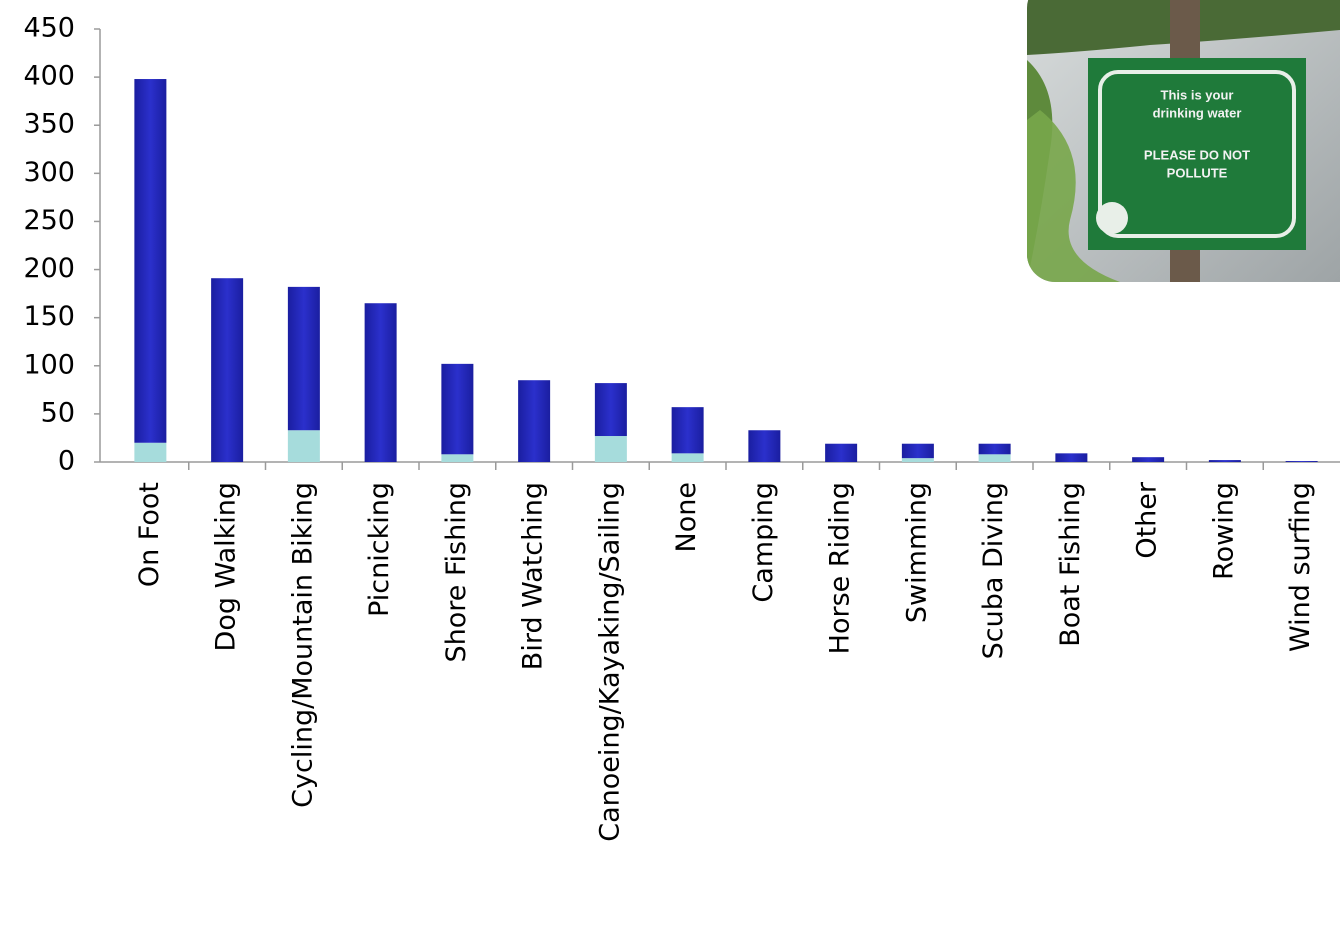 This screenshot has height=926, width=1340. Describe the element at coordinates (1223, 531) in the screenshot. I see `x-tick-label: Rowing` at that location.